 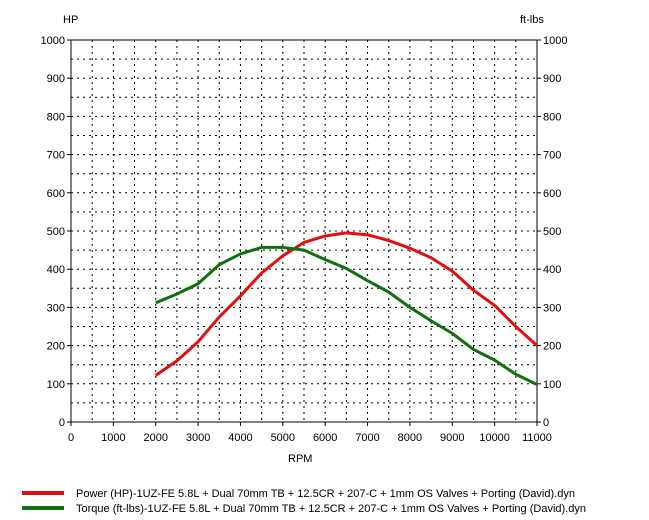 I want to click on x-axis-label: RPM, so click(x=300, y=459).